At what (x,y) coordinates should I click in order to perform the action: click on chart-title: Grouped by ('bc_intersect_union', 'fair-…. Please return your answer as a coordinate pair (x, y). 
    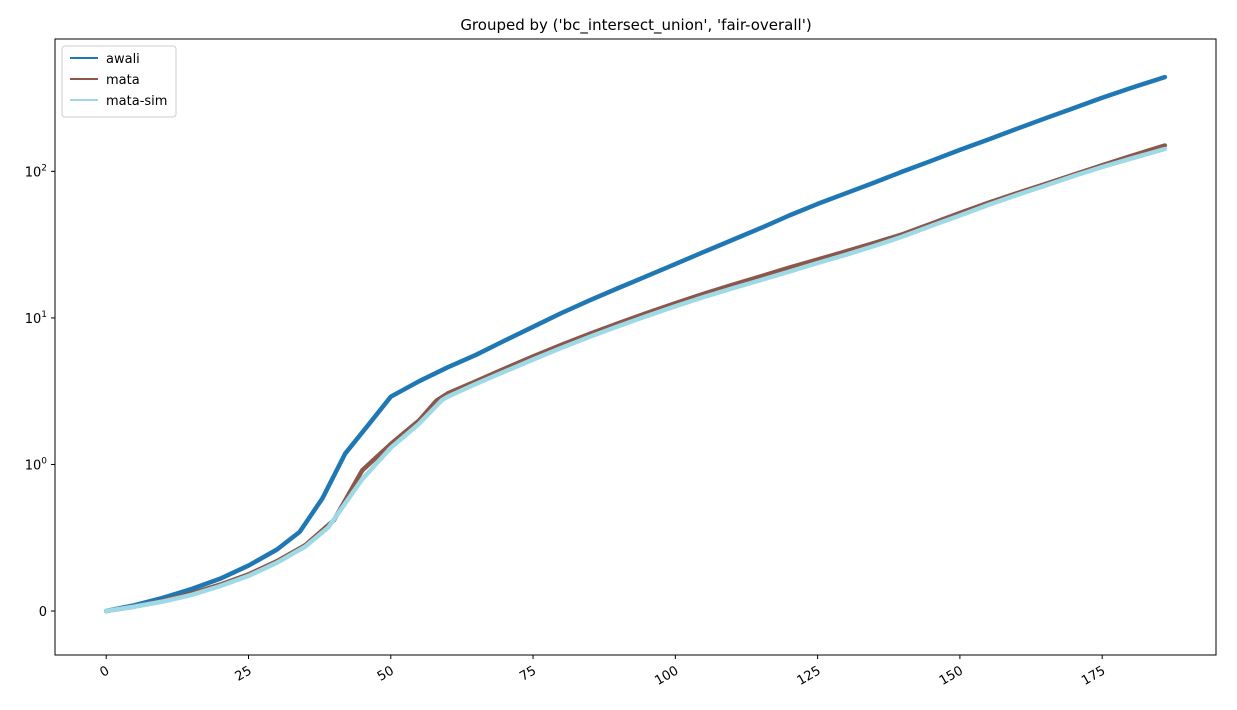
    Looking at the image, I should click on (635, 25).